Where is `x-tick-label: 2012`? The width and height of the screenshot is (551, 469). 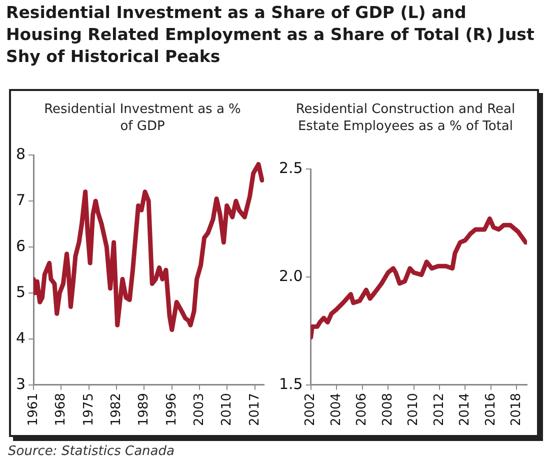
x-tick-label: 2012 is located at coordinates (439, 409).